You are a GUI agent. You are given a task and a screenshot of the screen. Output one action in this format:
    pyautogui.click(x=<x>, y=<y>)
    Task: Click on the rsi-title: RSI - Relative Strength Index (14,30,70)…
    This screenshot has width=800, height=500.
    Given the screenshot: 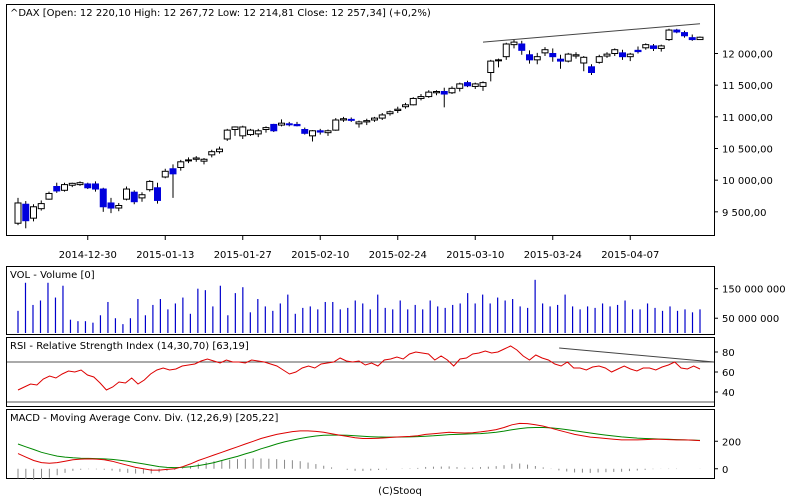 What is the action you would take?
    pyautogui.click(x=129, y=346)
    